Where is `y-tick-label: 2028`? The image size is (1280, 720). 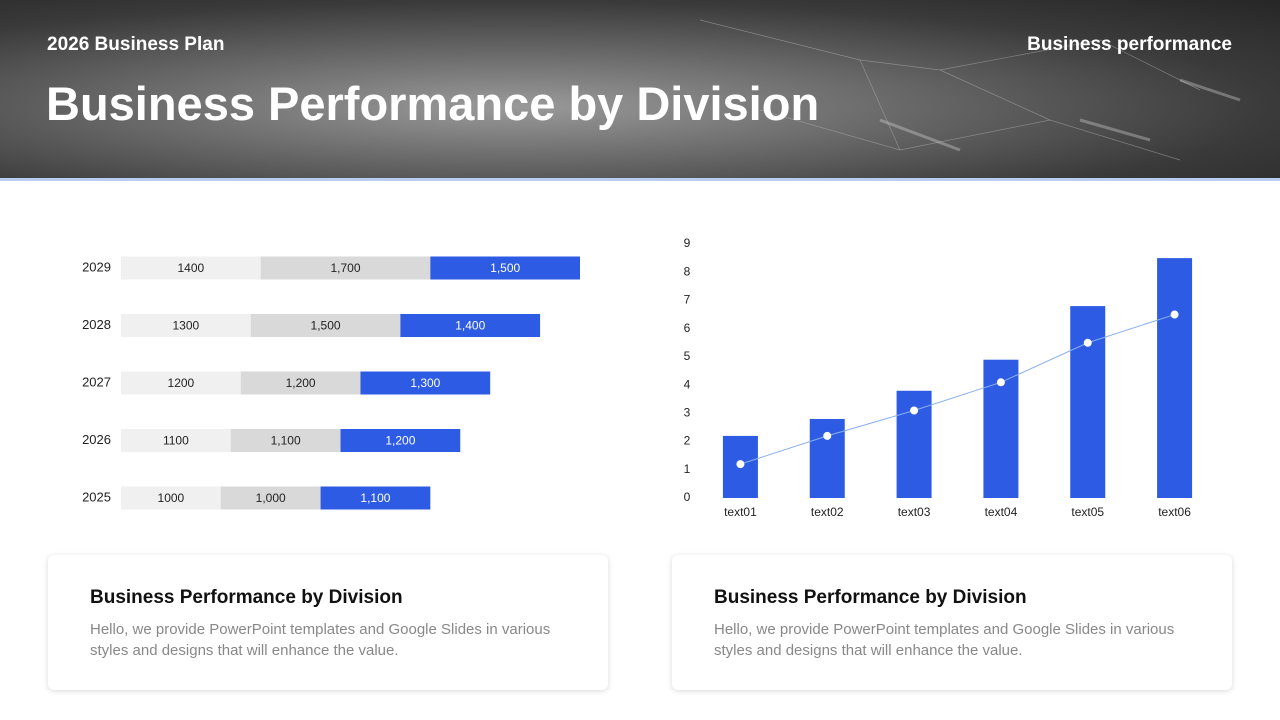 y-tick-label: 2028 is located at coordinates (96, 324).